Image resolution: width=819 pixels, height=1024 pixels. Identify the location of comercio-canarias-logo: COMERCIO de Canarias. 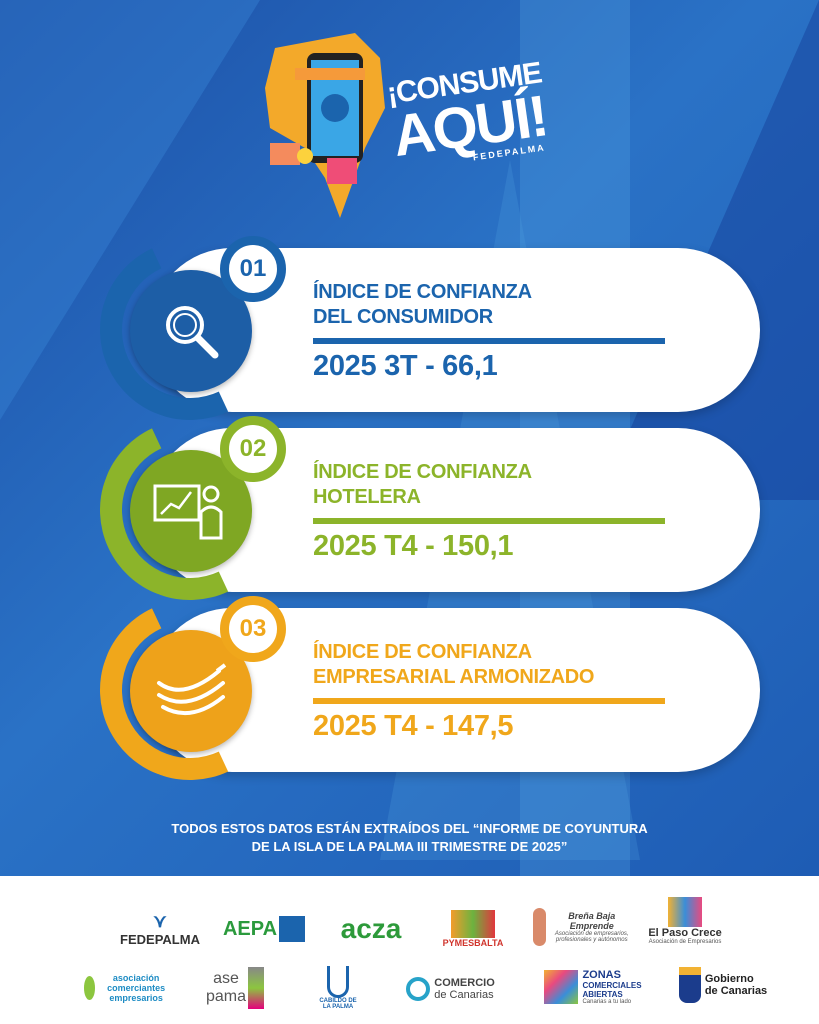
(450, 989).